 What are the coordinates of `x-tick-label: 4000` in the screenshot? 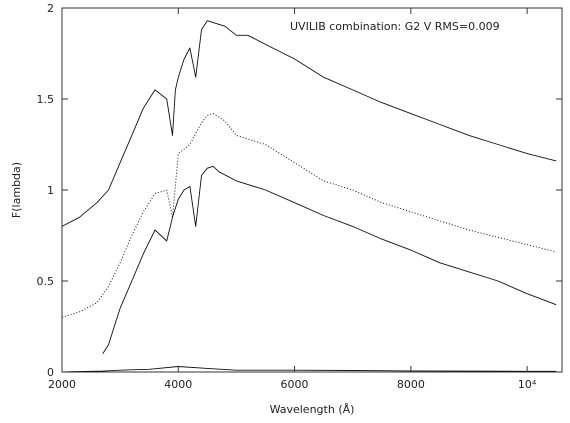 It's located at (178, 384).